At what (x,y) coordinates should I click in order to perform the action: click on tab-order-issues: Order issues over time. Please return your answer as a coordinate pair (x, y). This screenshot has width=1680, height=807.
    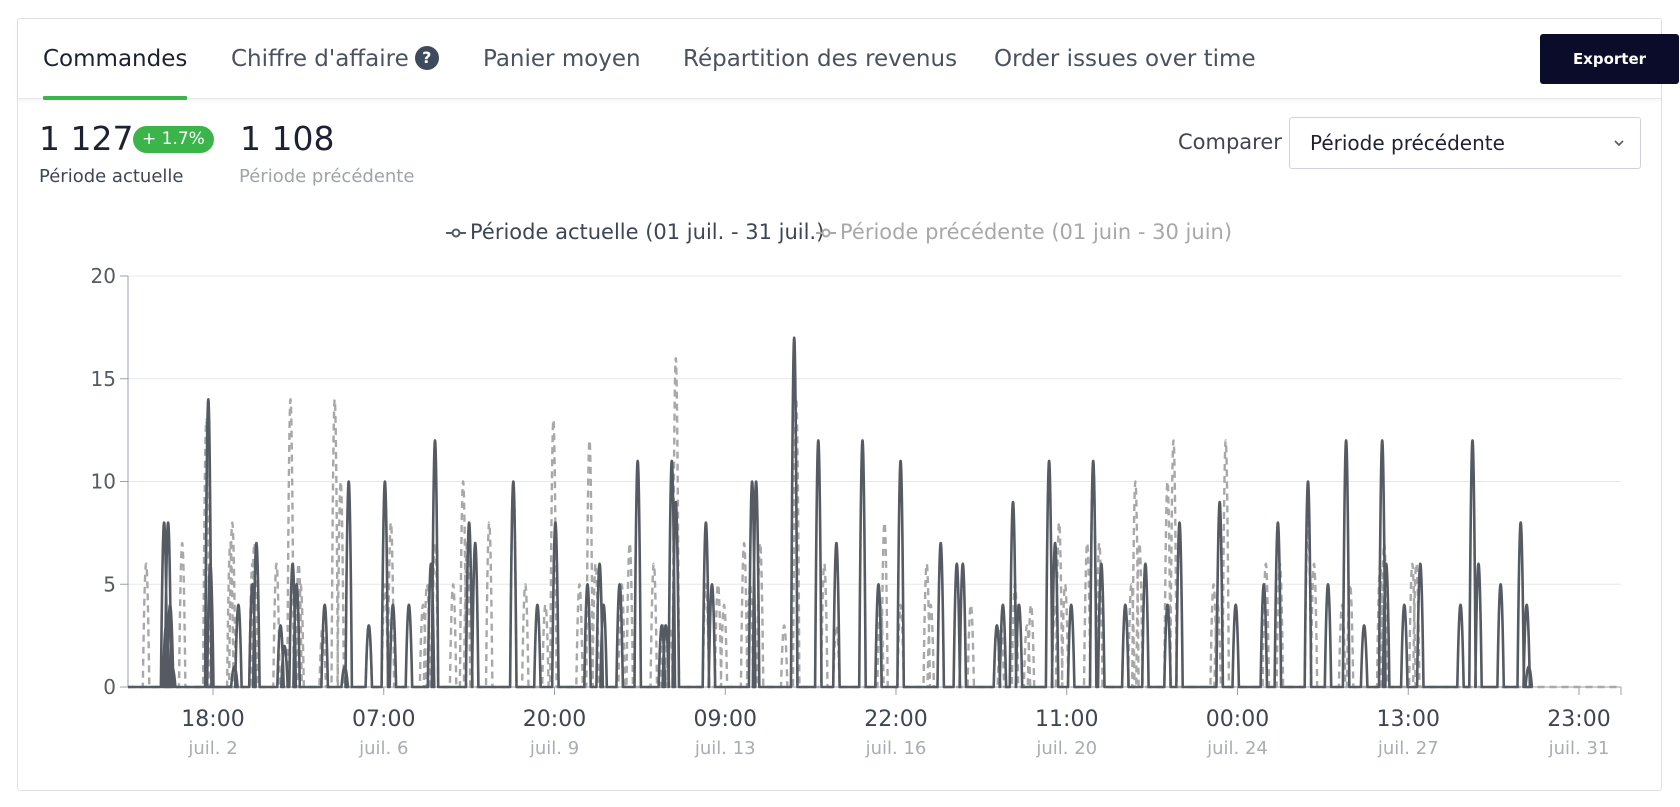
    Looking at the image, I should click on (1125, 59).